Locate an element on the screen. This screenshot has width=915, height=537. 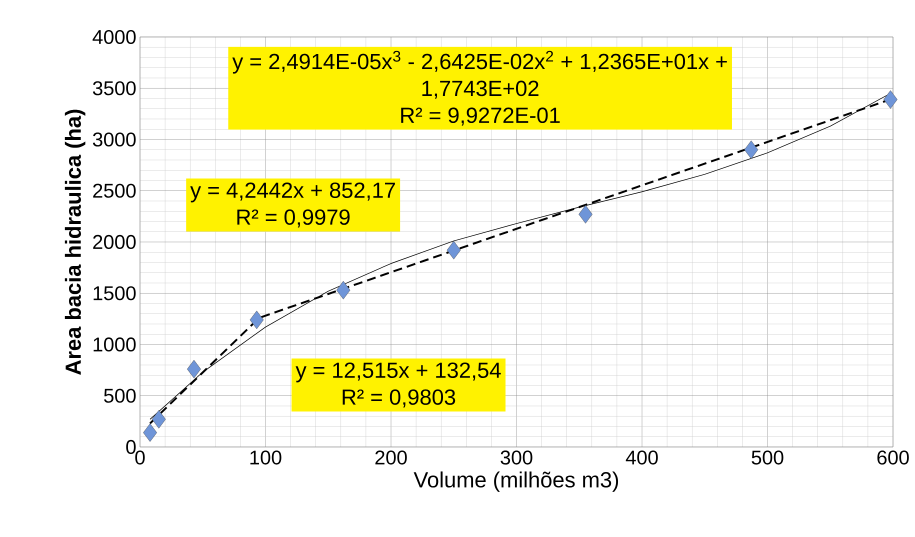
y-tick-label: 1500 is located at coordinates (115, 293).